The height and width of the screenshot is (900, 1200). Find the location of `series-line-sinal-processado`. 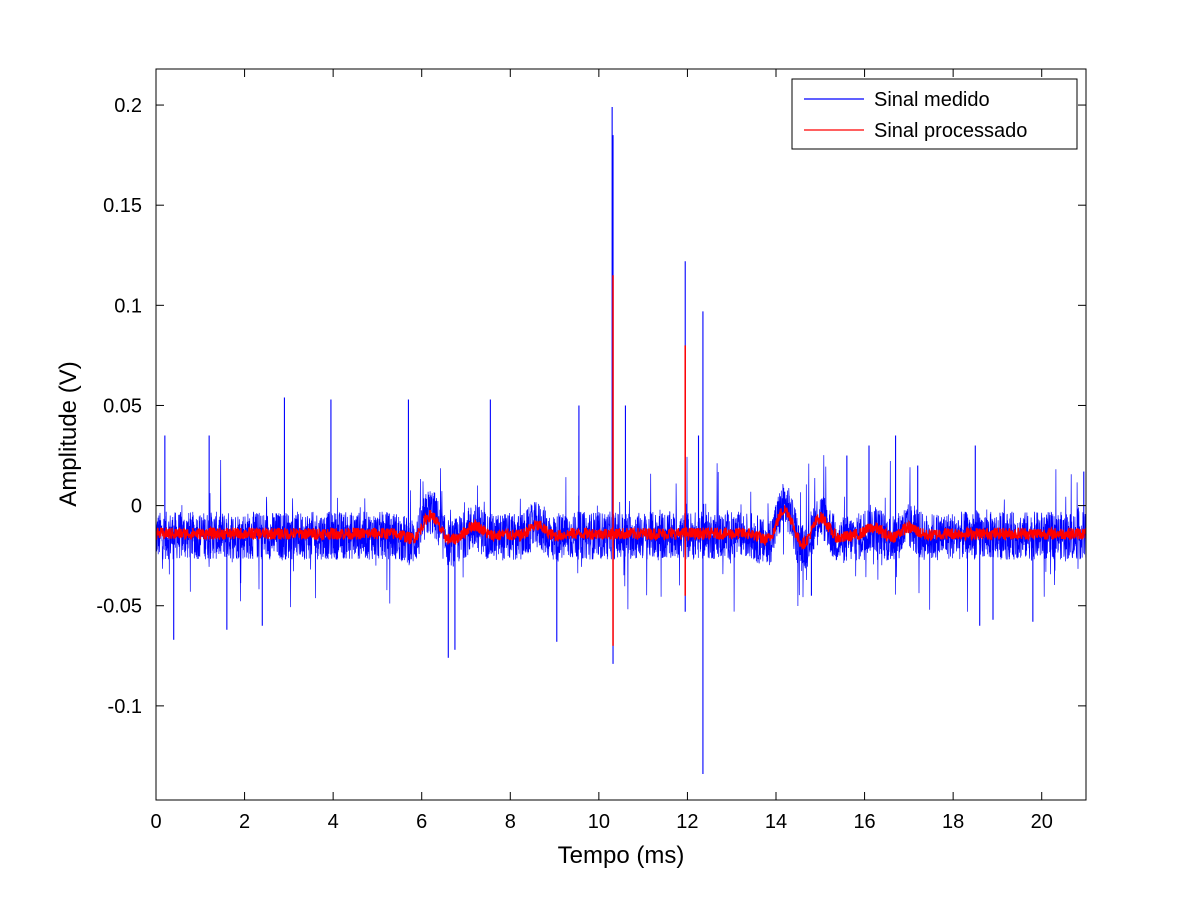

series-line-sinal-processado is located at coordinates (621, 527).